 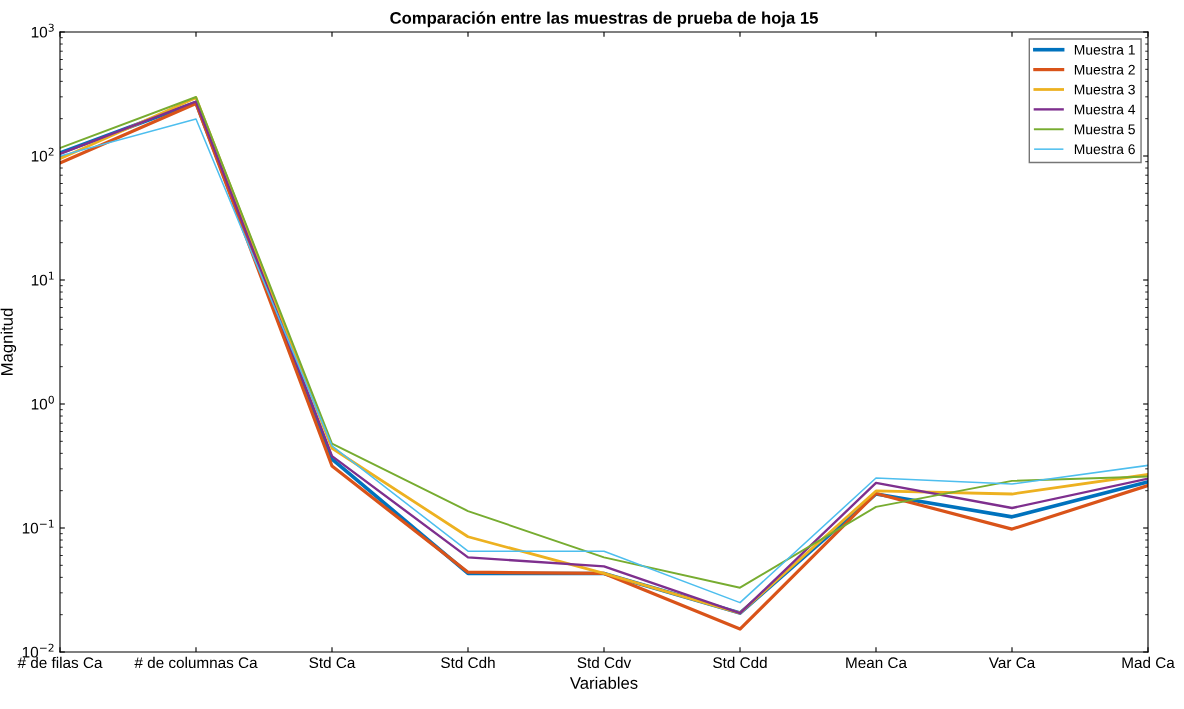 What do you see at coordinates (1105, 109) in the screenshot?
I see `legend-label: Muestra 4` at bounding box center [1105, 109].